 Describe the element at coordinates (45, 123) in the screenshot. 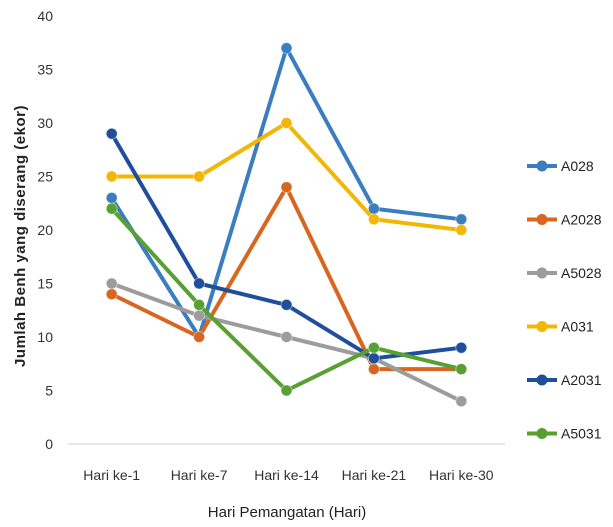

I see `y-tick-label: 30` at that location.